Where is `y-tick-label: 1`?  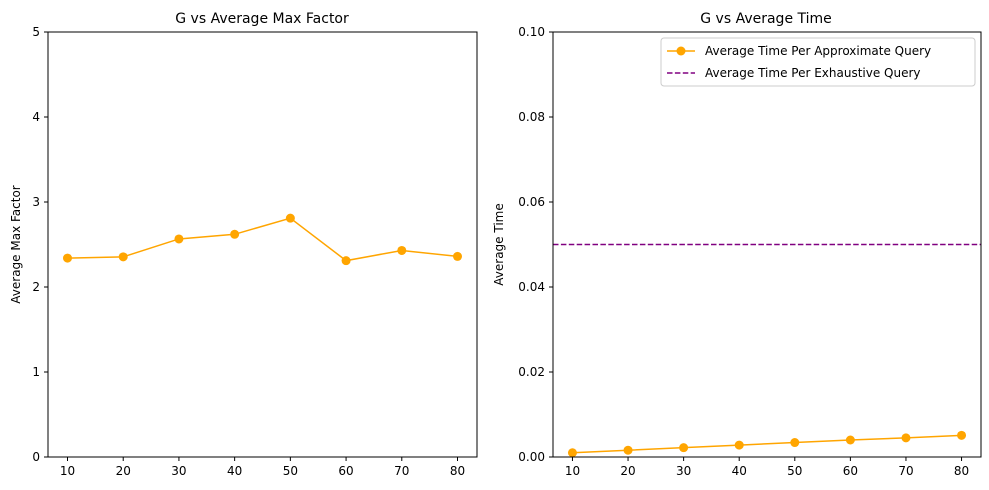 y-tick-label: 1 is located at coordinates (36, 372).